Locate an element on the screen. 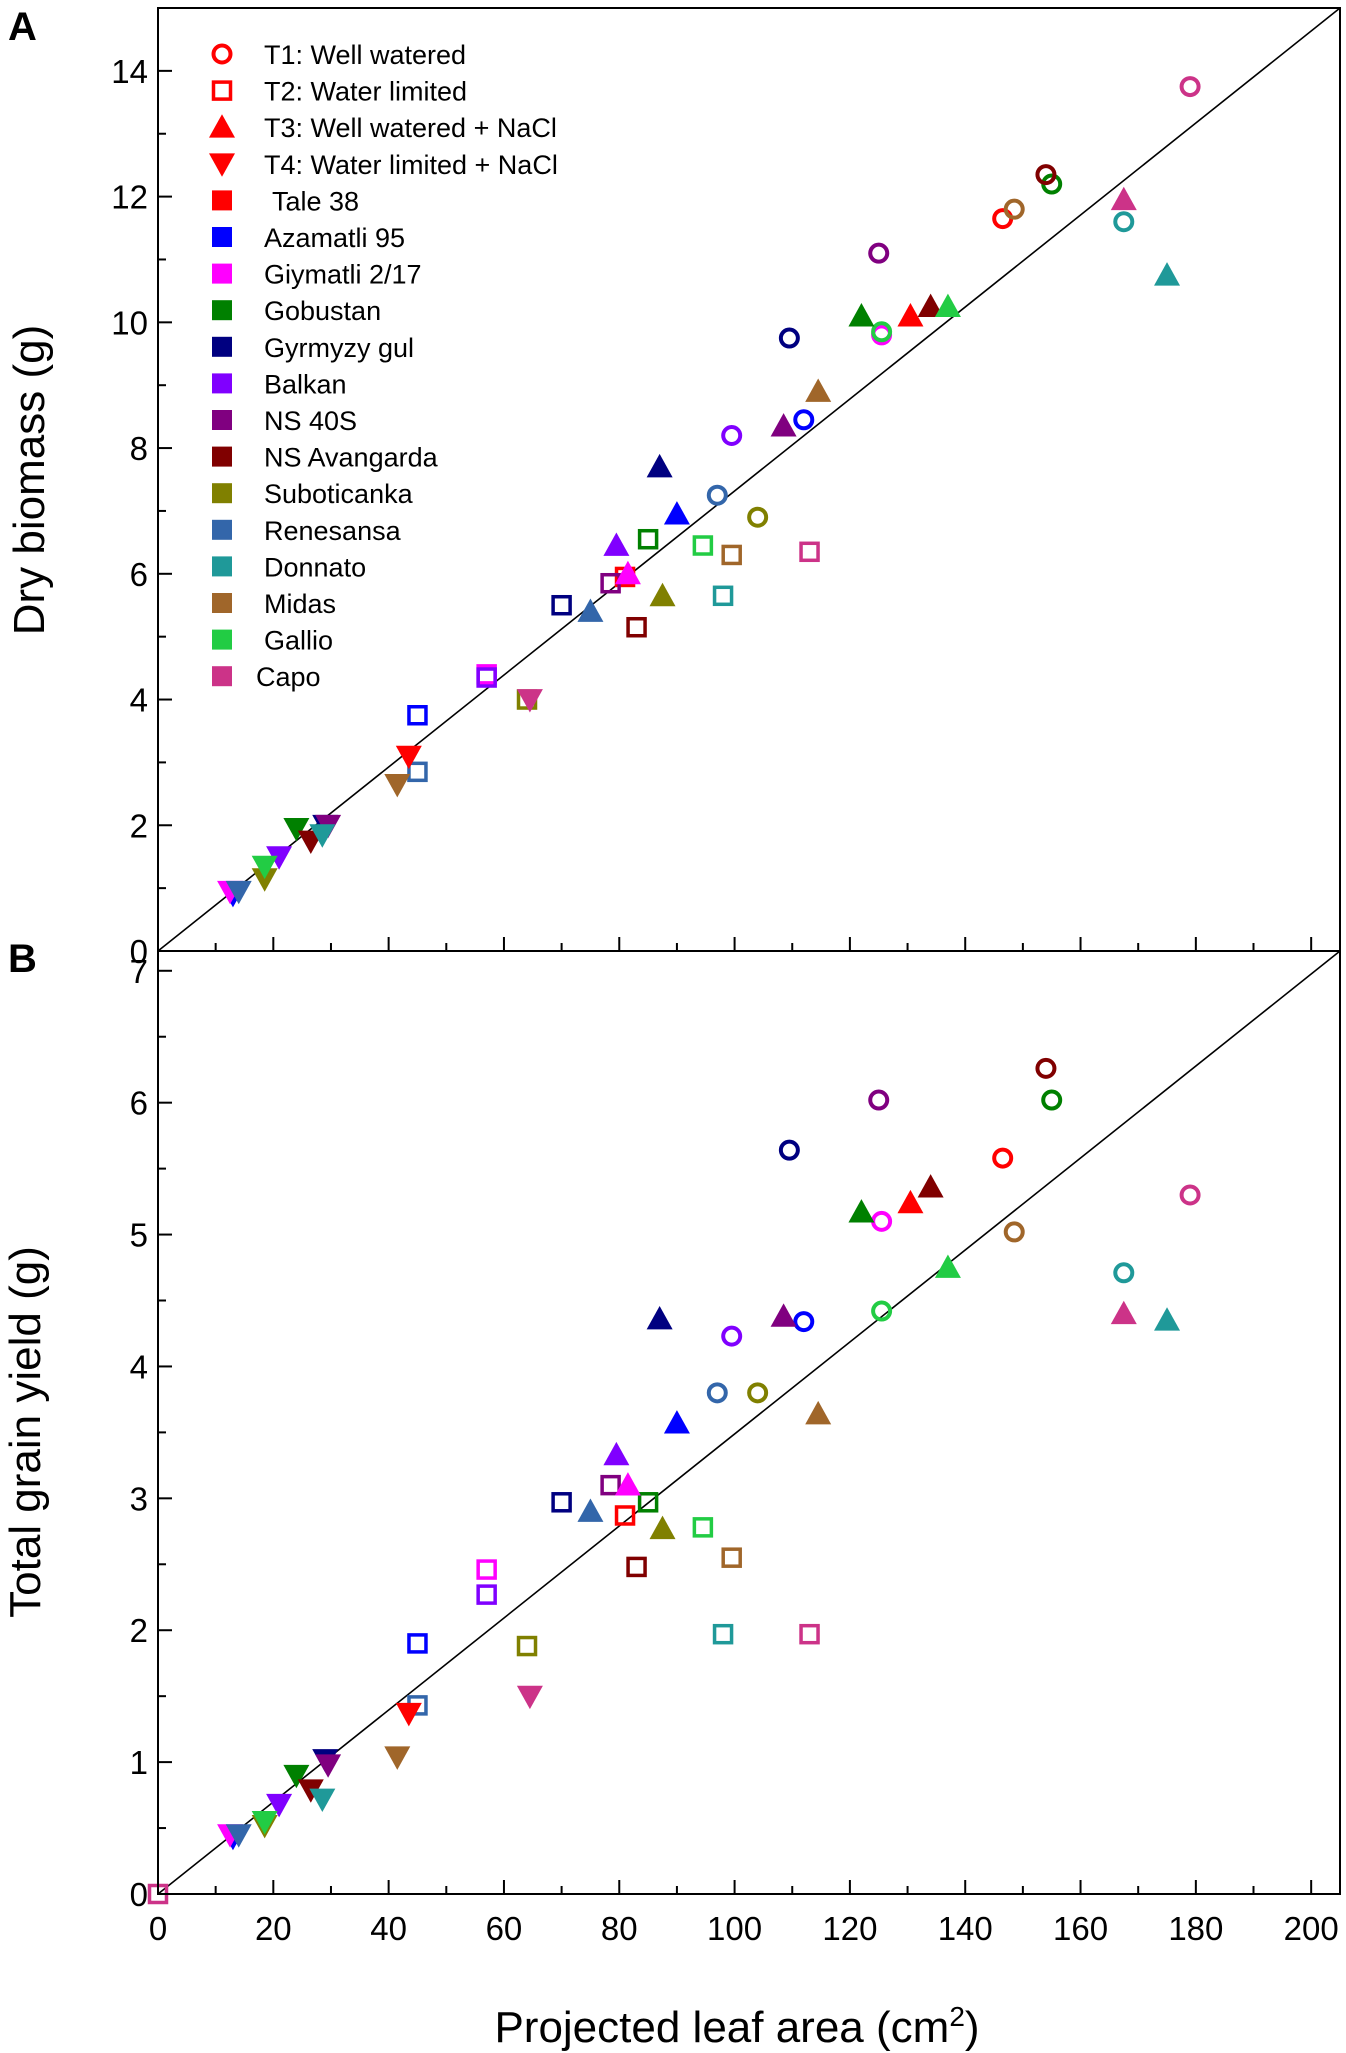 This screenshot has height=2053, width=1346. x-tick-label: 60 is located at coordinates (504, 1928).